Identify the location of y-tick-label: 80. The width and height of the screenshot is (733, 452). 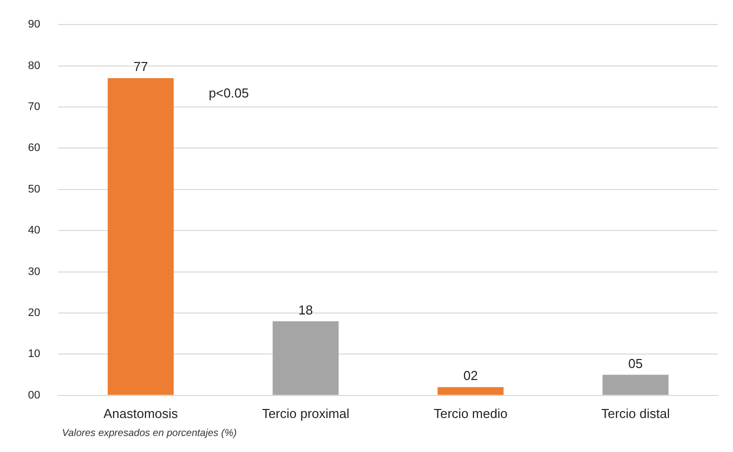
(34, 66).